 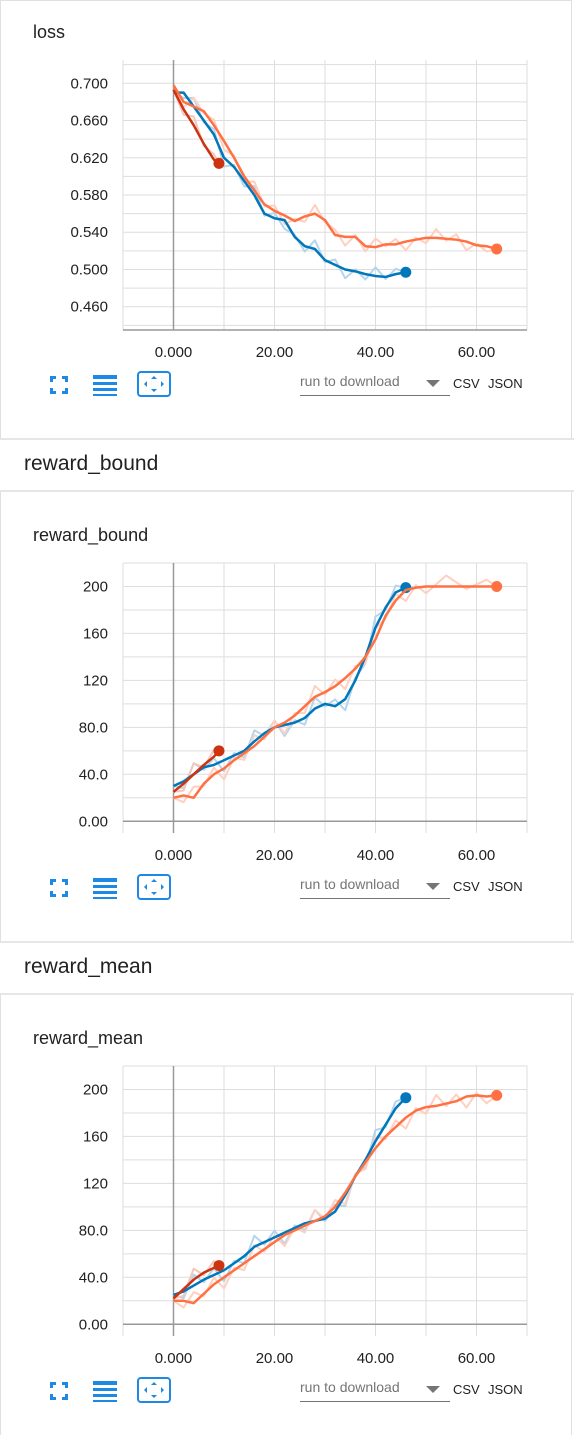 I want to click on group-header-reward-bound: reward_bound, so click(x=287, y=465).